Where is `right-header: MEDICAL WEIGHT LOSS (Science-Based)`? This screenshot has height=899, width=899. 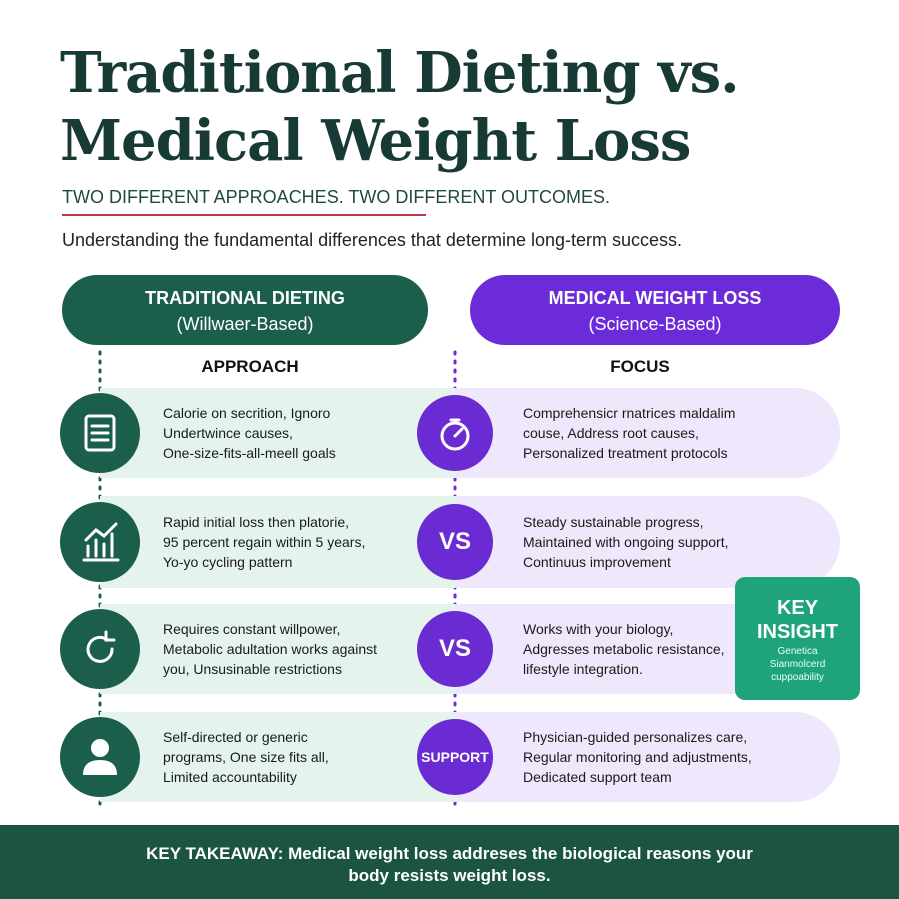 right-header: MEDICAL WEIGHT LOSS (Science-Based) is located at coordinates (655, 310).